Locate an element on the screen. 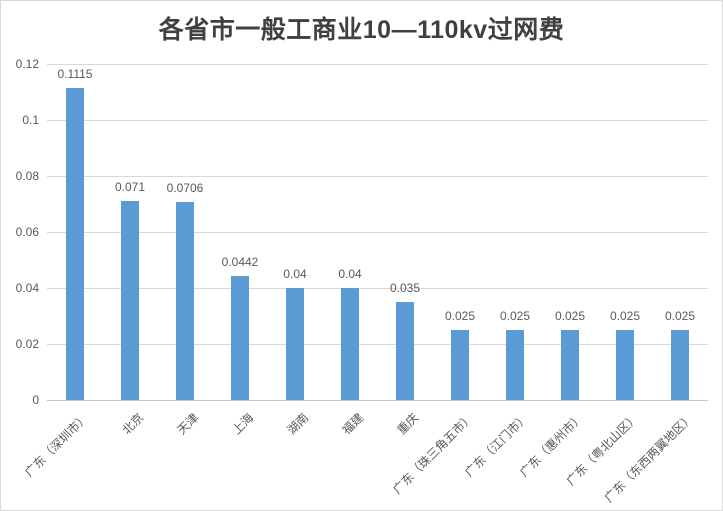 This screenshot has width=723, height=511. x-axis-line is located at coordinates (377, 400).